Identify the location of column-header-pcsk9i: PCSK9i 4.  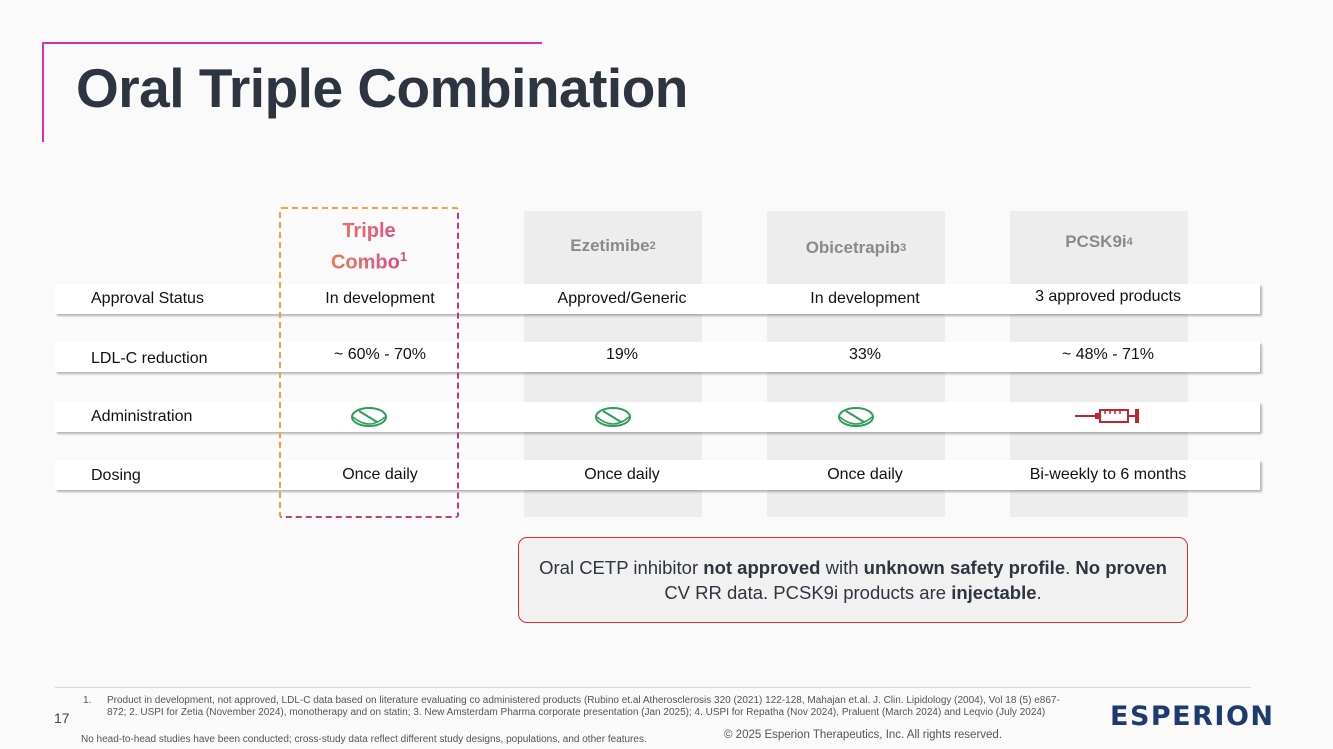
(1099, 241).